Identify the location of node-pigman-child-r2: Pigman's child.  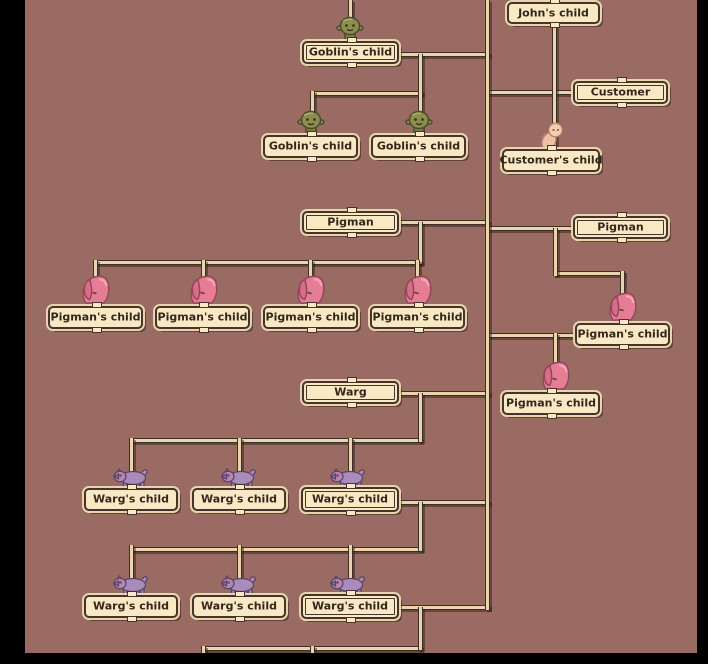
(551, 403).